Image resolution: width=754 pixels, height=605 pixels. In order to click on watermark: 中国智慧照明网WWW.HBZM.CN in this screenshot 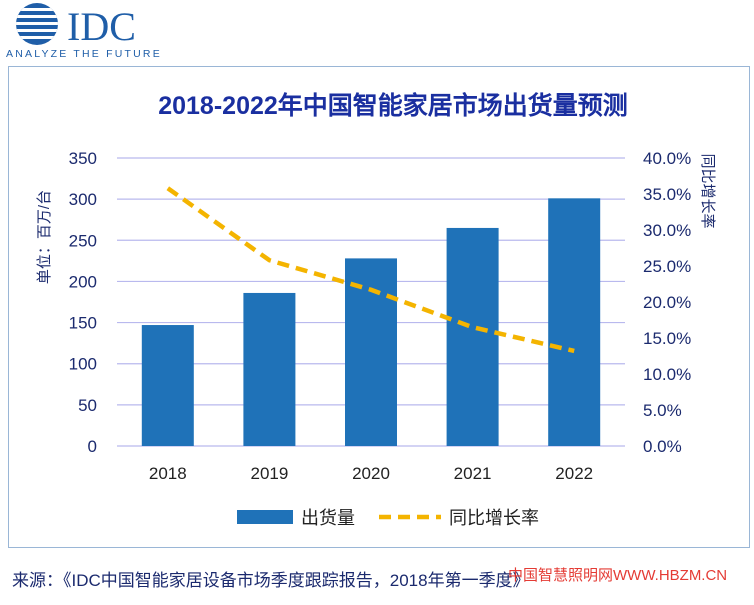, I will do `click(618, 575)`.